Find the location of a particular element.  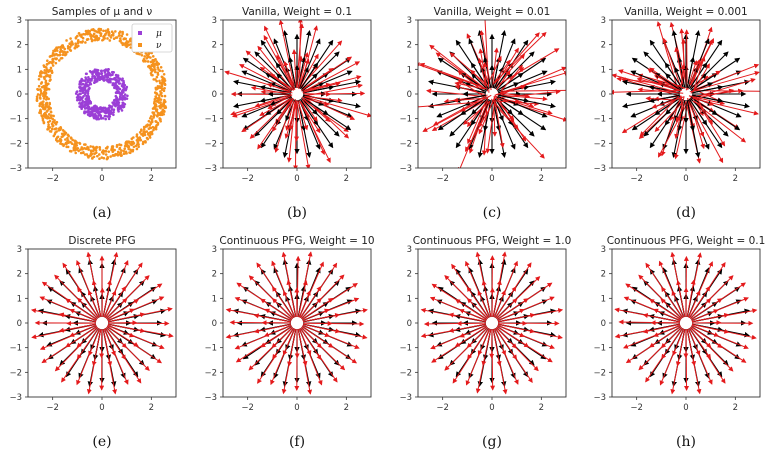

y-tick-label: −1 is located at coordinates (405, 120).